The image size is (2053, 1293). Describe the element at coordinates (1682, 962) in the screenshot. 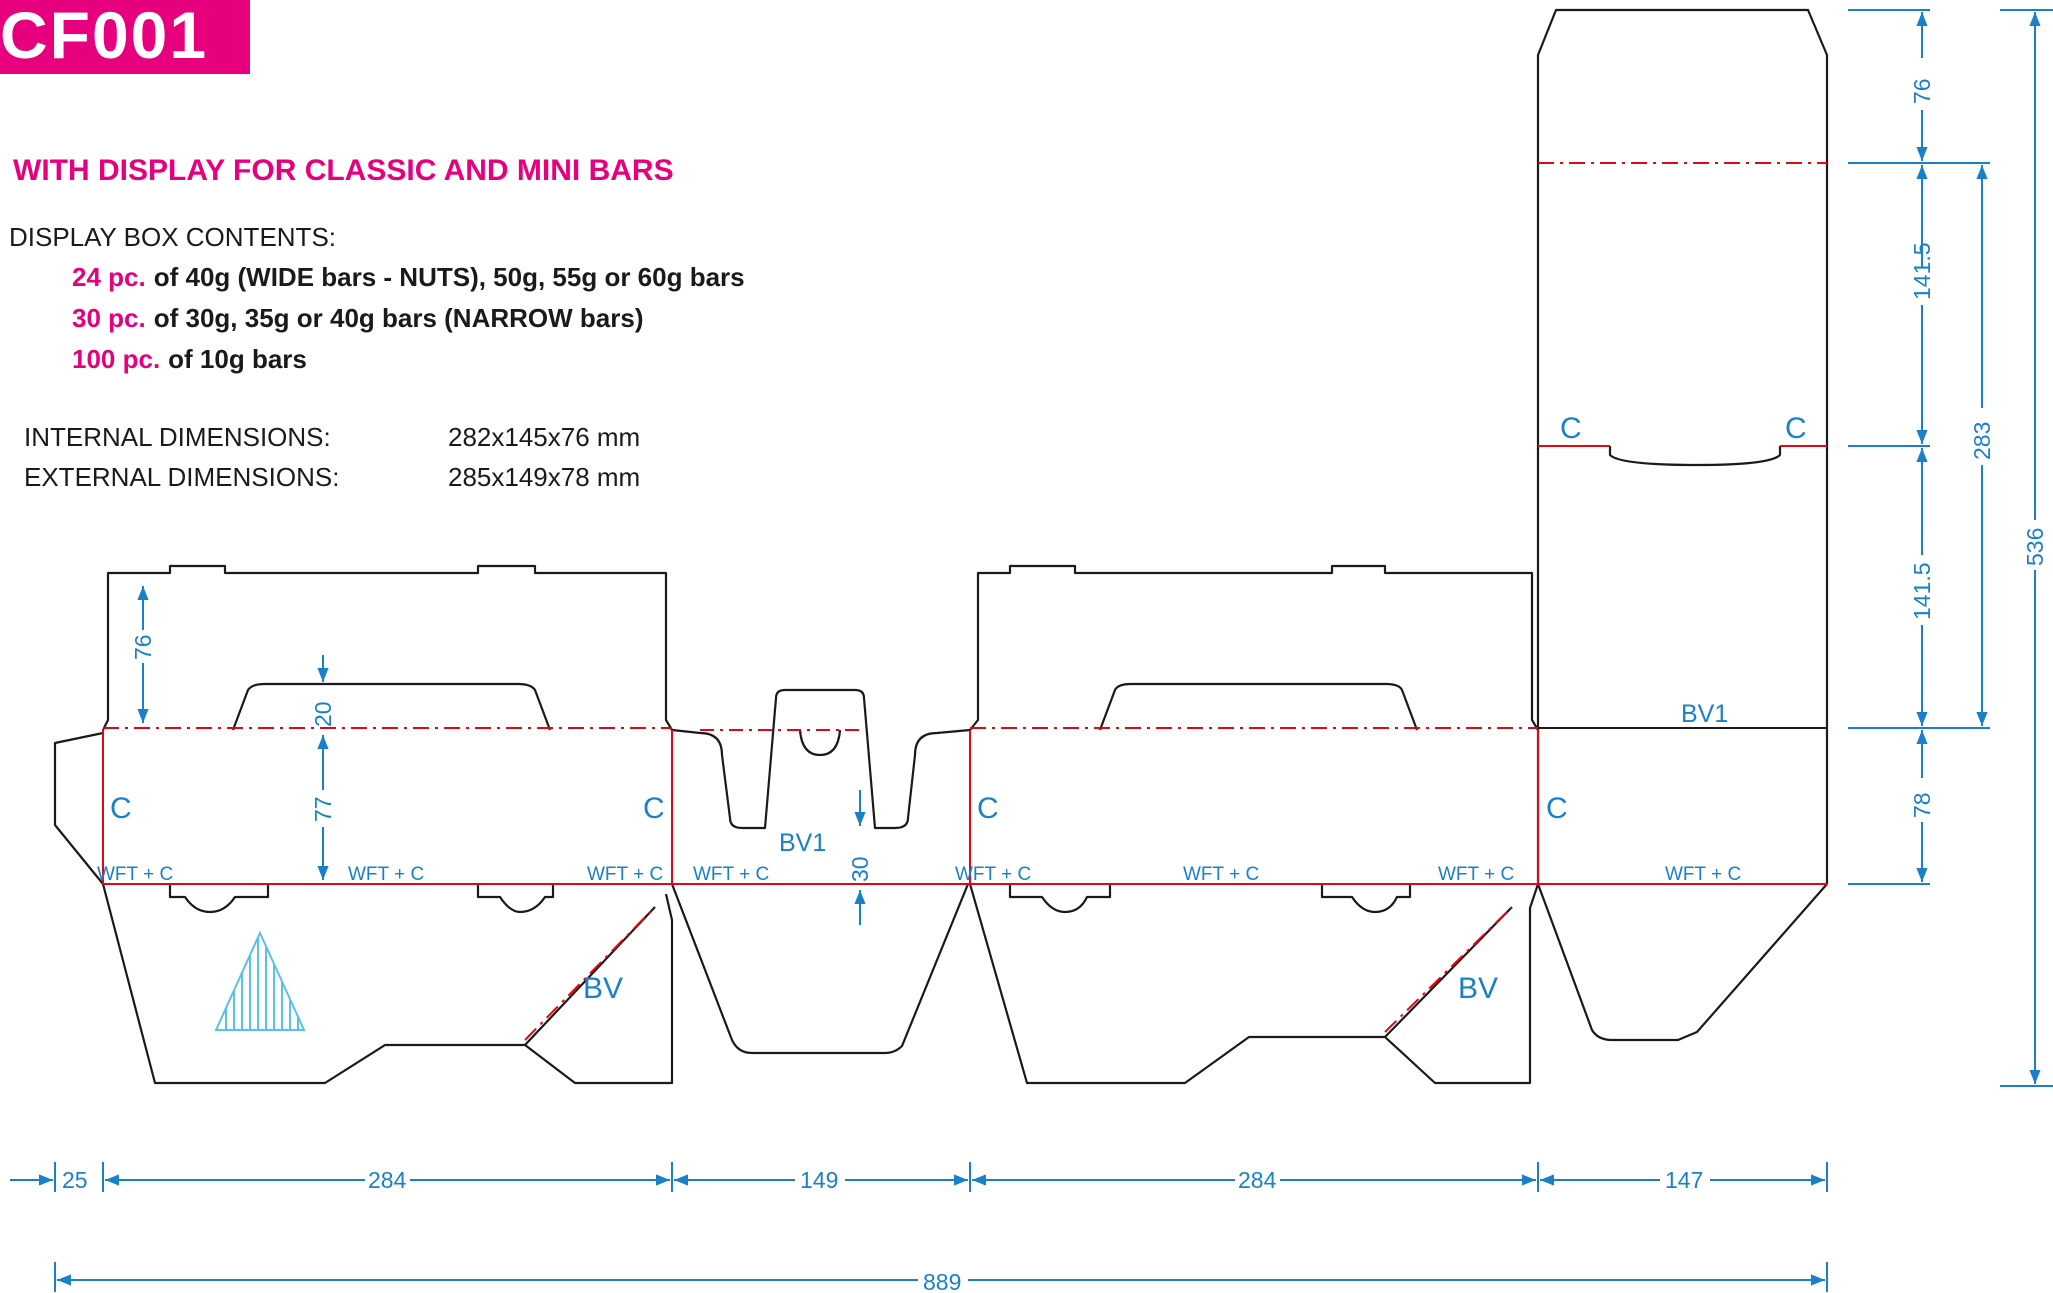

I see `end-panel-tall-bottom` at that location.